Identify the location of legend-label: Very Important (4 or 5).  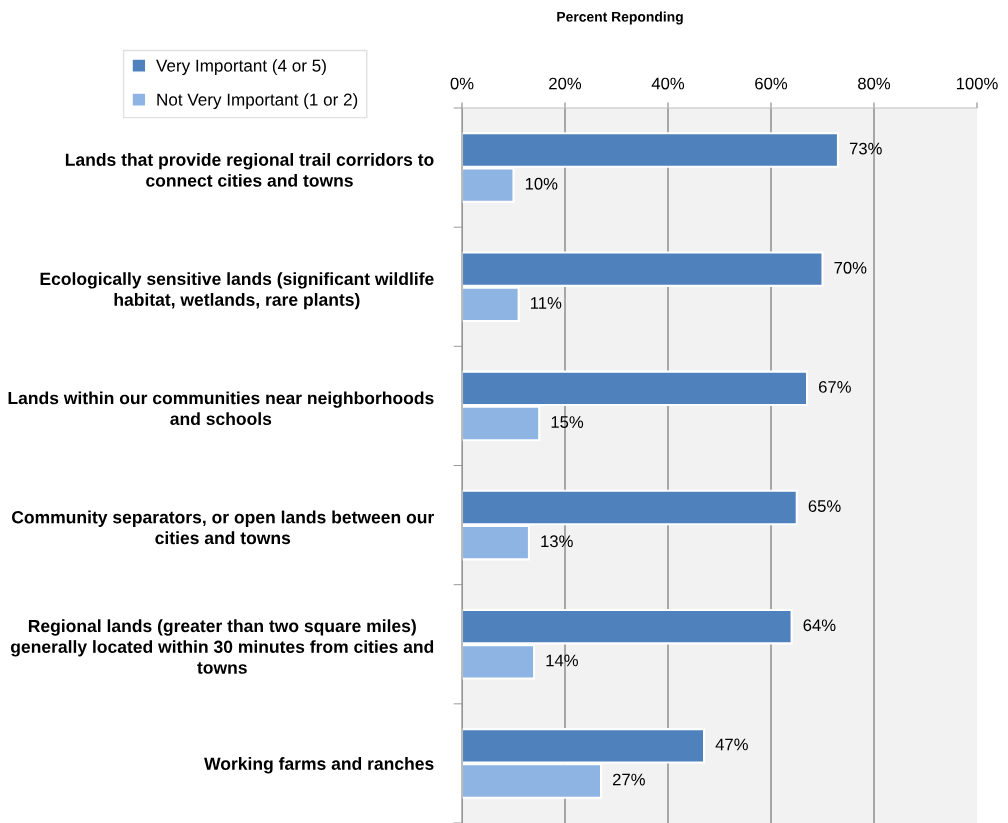
(241, 67).